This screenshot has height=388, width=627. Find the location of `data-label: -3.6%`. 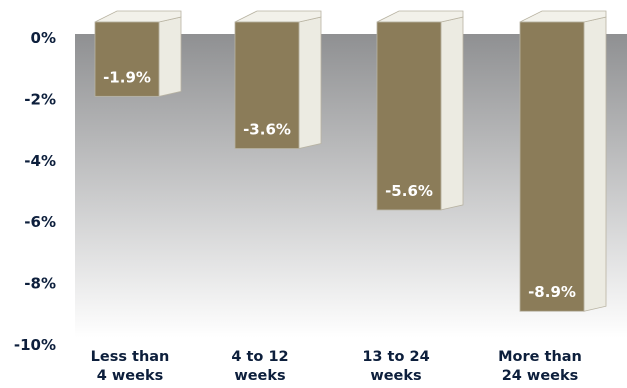

data-label: -3.6% is located at coordinates (267, 130).